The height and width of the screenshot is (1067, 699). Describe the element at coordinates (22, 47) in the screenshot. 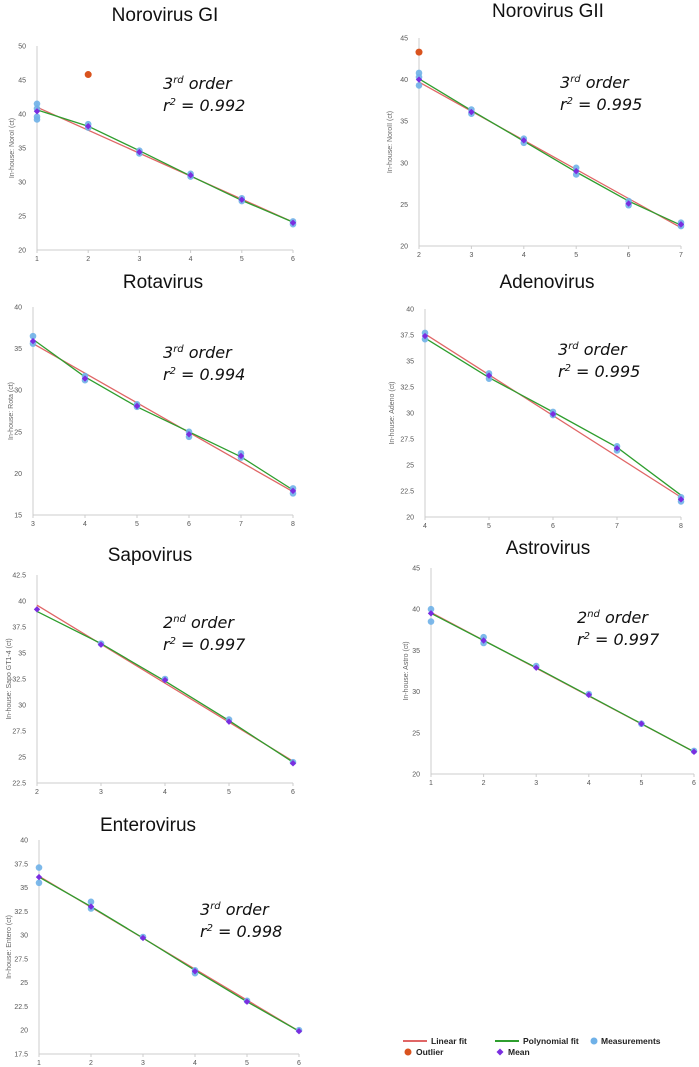

I see `y-tick-label: 50` at that location.